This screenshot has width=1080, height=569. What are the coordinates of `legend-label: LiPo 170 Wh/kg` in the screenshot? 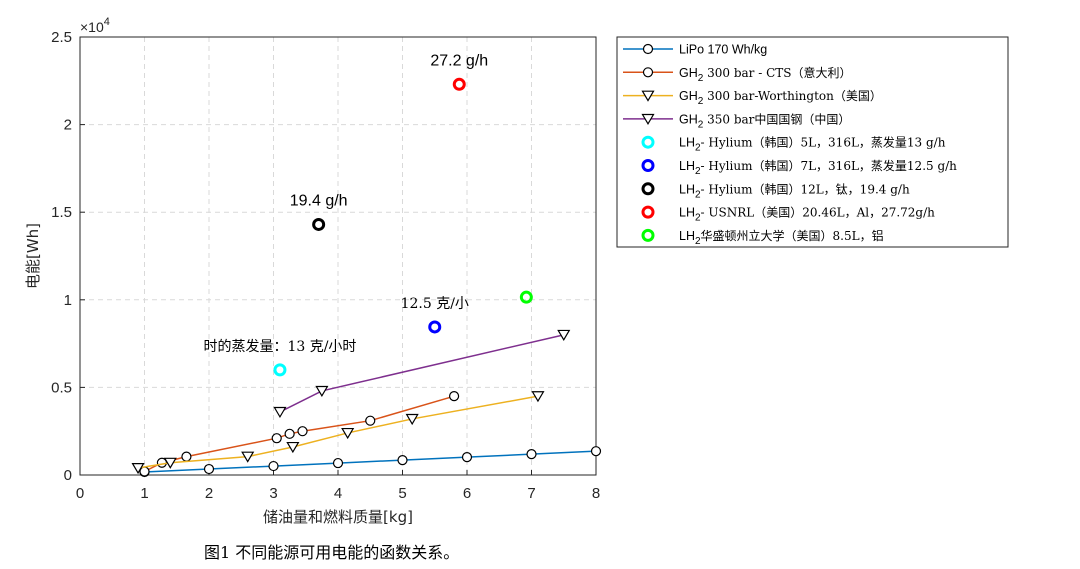 It's located at (723, 50).